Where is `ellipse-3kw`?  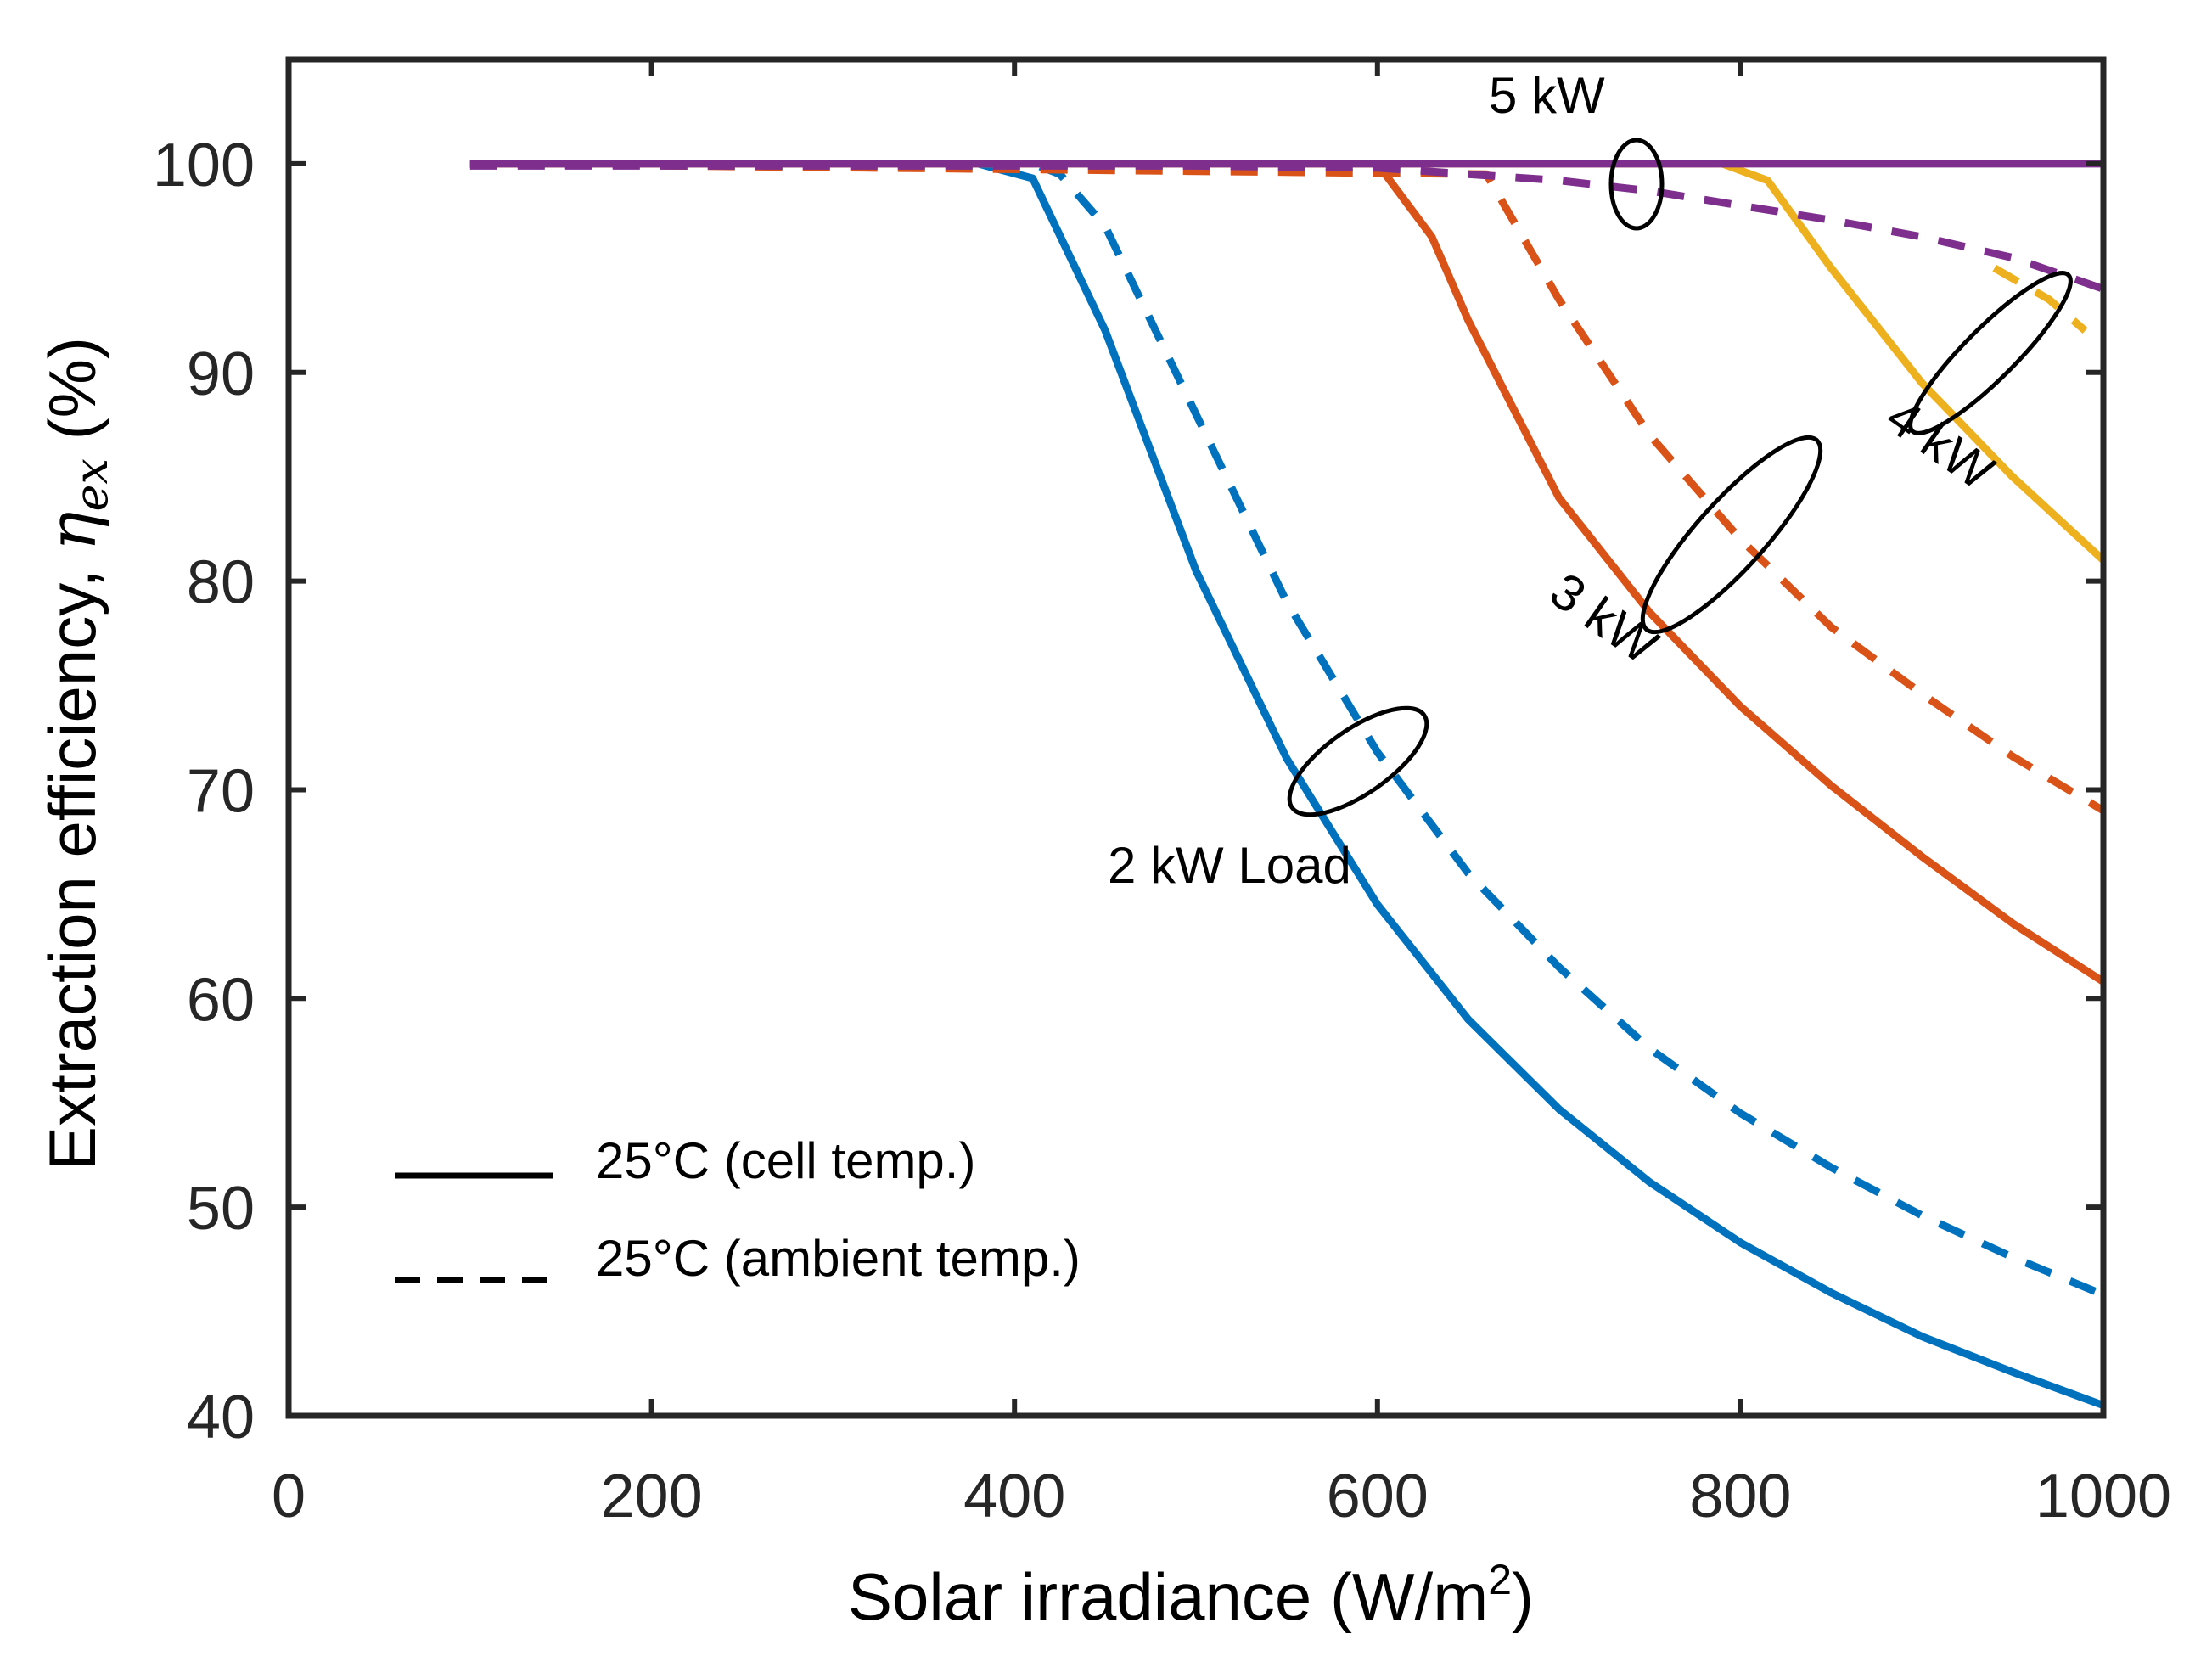 ellipse-3kw is located at coordinates (1731, 535).